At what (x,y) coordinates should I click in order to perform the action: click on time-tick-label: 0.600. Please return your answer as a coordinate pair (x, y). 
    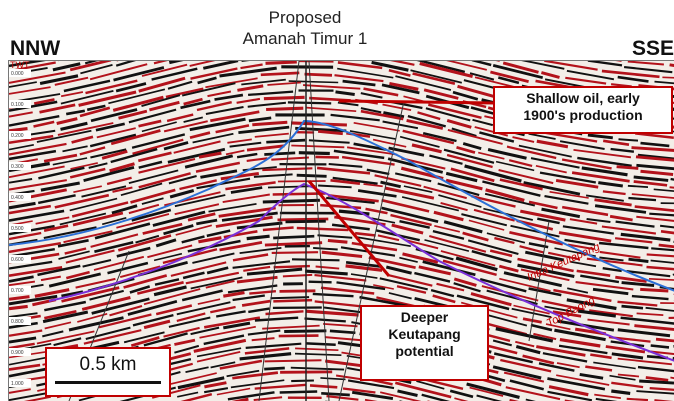
    Looking at the image, I should click on (17, 260).